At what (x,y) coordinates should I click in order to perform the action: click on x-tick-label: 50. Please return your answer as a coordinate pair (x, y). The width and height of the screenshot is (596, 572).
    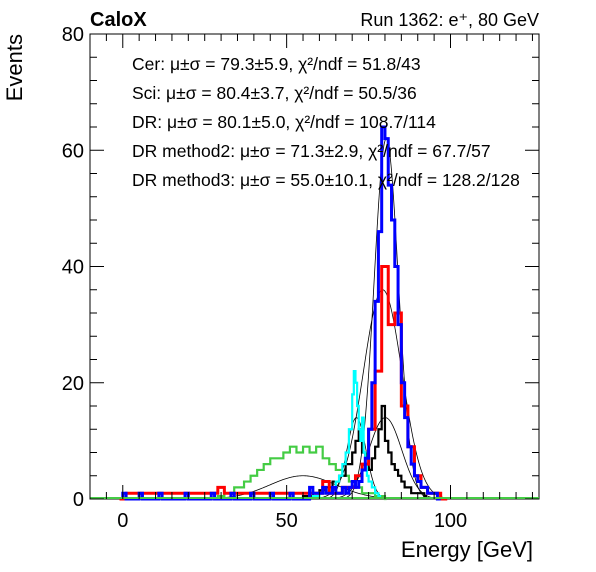
    Looking at the image, I should click on (287, 521).